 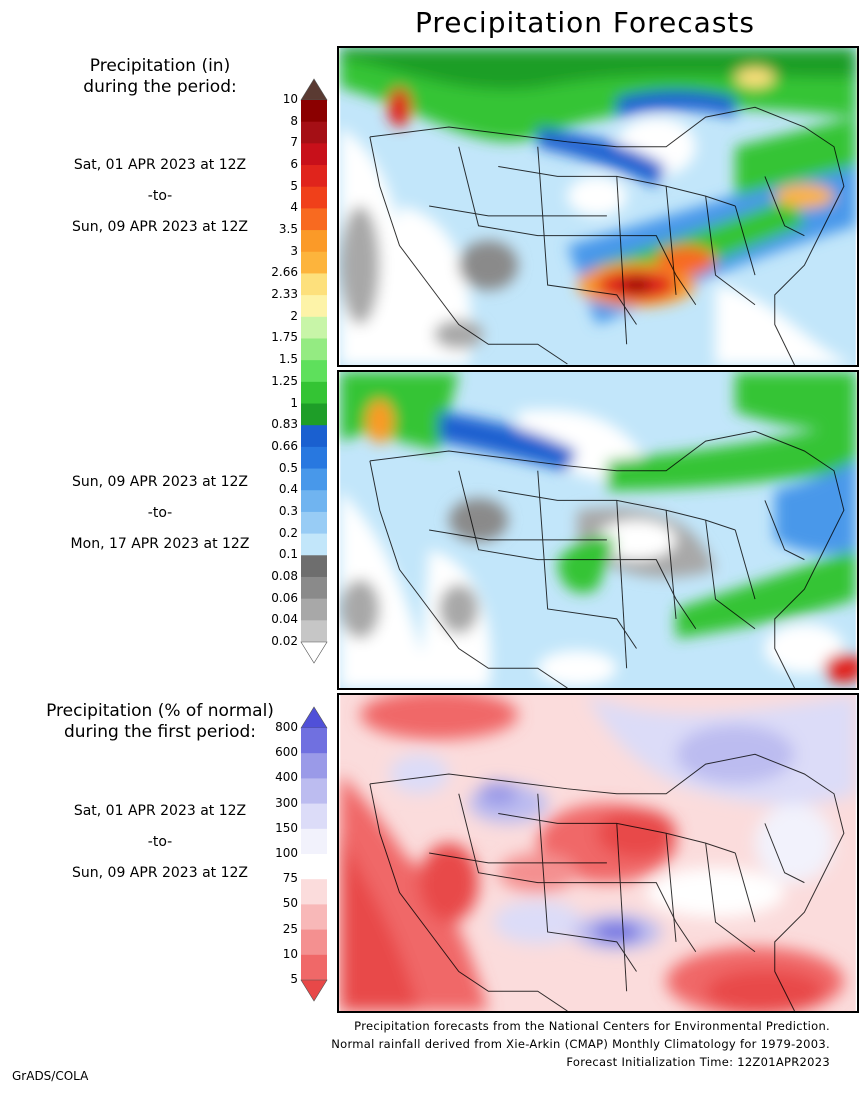 What do you see at coordinates (160, 227) in the screenshot?
I see `period-1-end: Sun, 09 APR 2023 at 12Z` at bounding box center [160, 227].